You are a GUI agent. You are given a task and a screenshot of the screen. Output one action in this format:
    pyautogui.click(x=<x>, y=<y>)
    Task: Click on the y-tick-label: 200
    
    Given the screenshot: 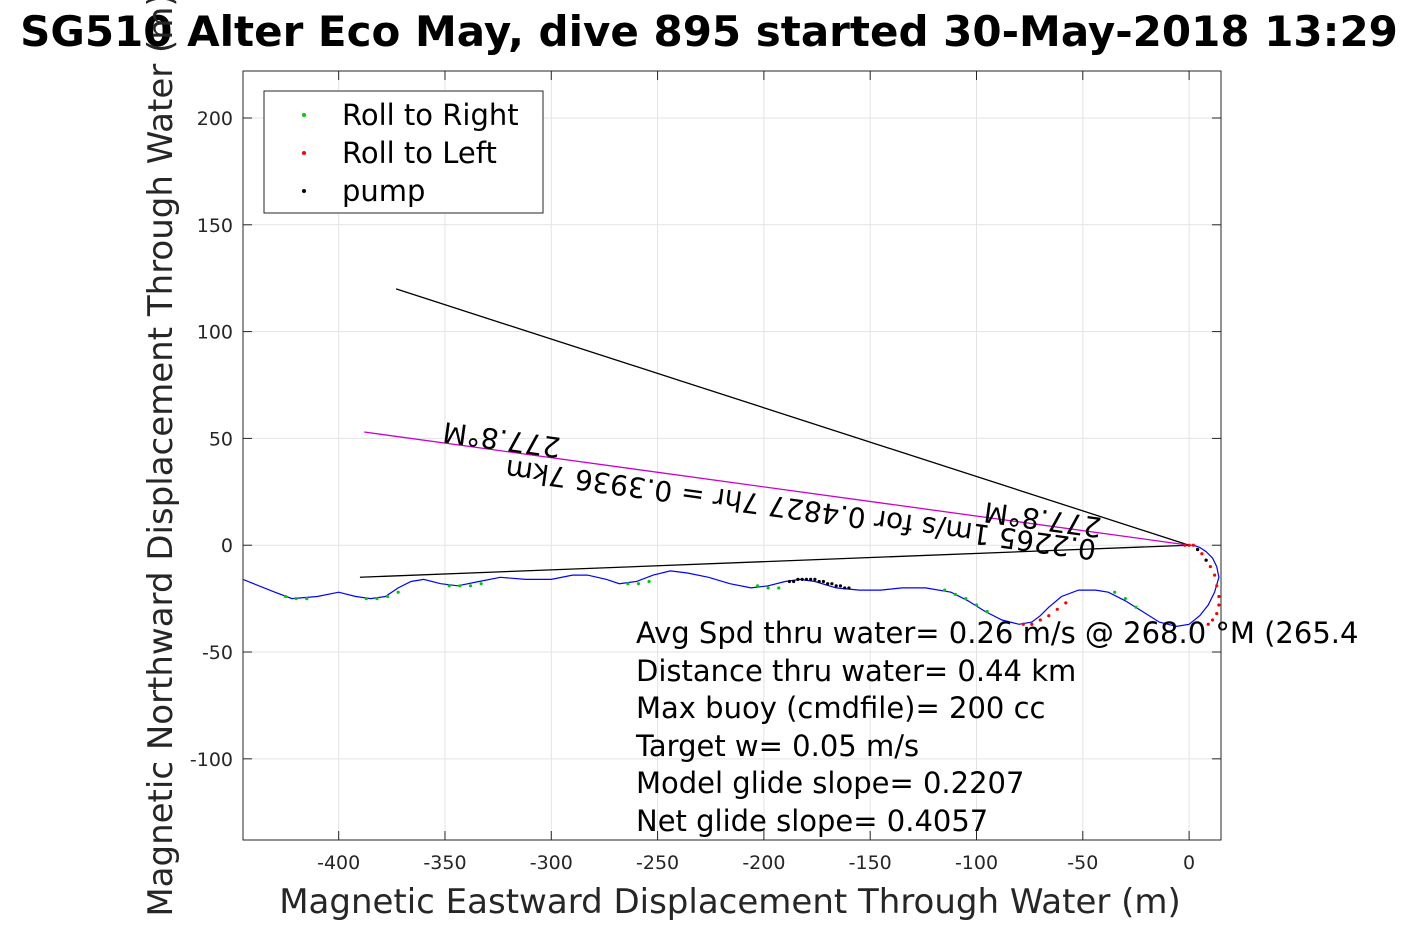 What is the action you would take?
    pyautogui.click(x=215, y=119)
    